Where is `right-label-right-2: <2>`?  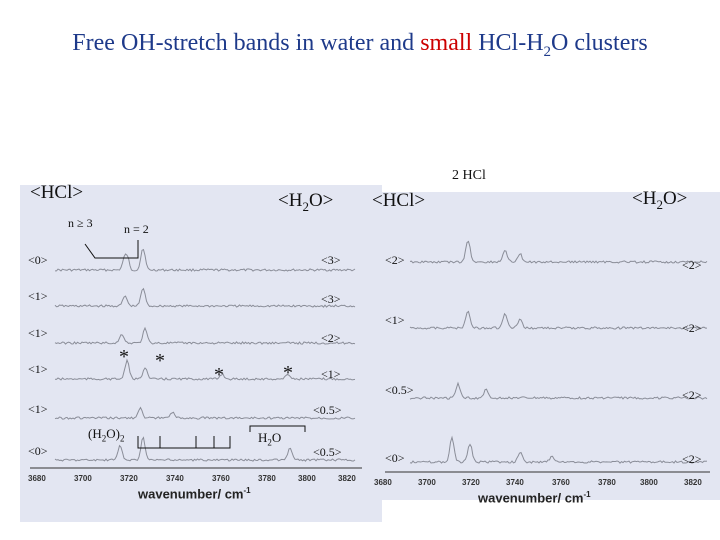 right-label-right-2: <2> is located at coordinates (692, 395).